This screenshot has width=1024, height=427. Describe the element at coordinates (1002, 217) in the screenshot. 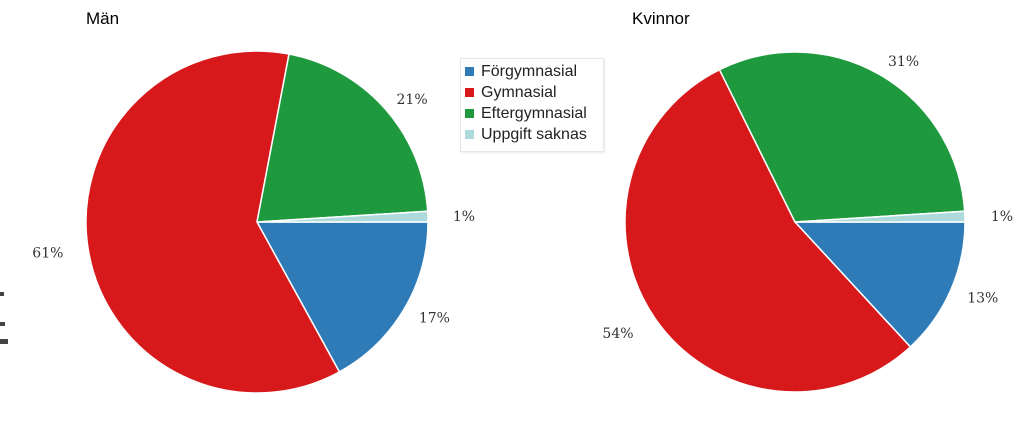

I see `data-label-women-uppgift-saknas: 1%` at that location.